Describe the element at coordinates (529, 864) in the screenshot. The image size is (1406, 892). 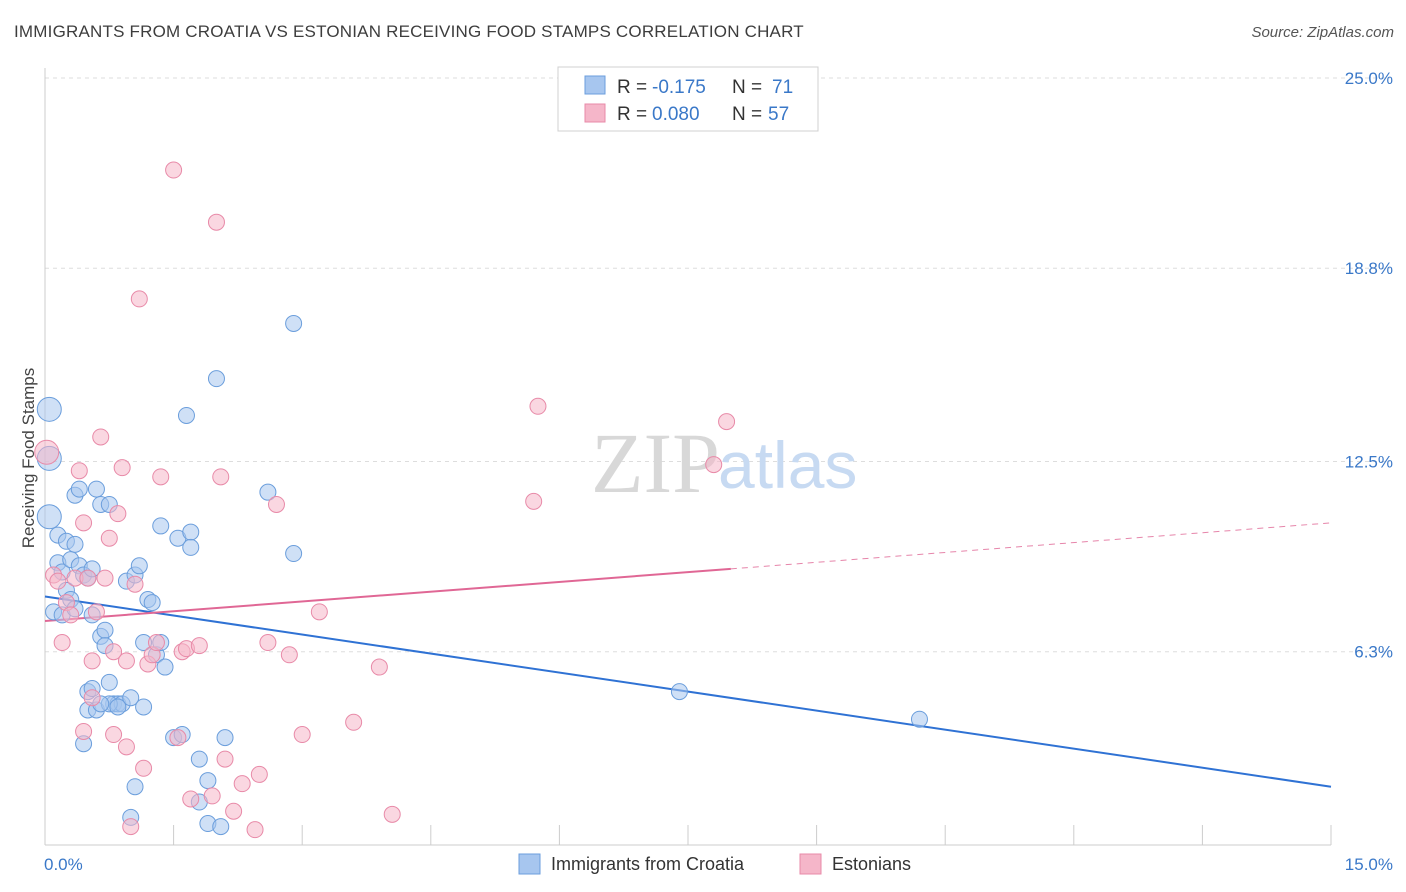
I see `bottom-legend-swatch-blue` at that location.